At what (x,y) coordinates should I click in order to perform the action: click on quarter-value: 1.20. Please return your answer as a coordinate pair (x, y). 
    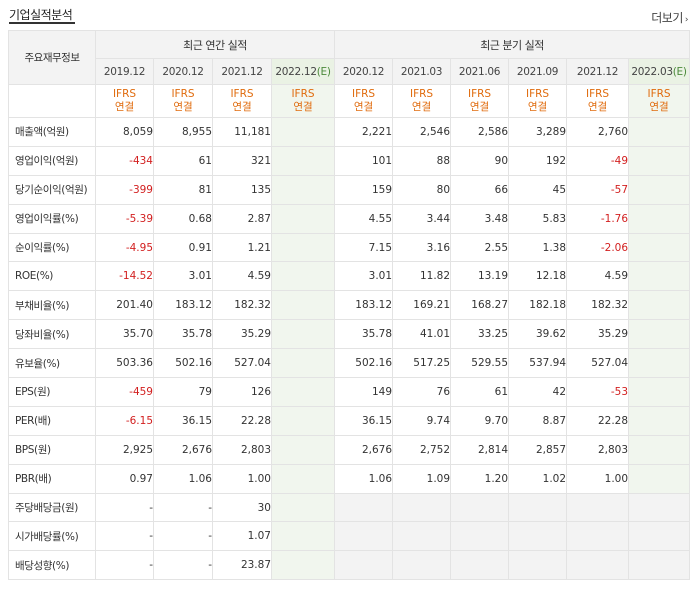
    Looking at the image, I should click on (480, 478).